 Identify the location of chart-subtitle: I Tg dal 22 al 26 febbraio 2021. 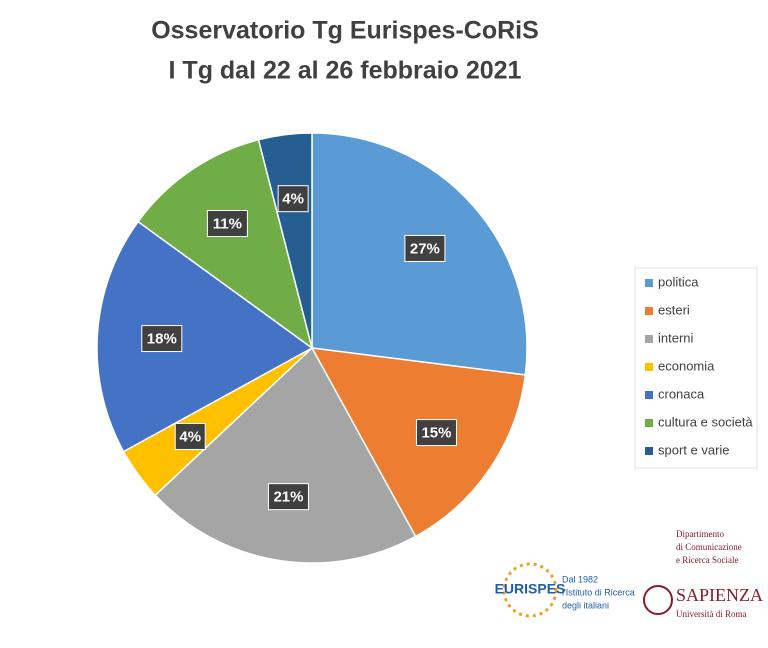
(345, 71).